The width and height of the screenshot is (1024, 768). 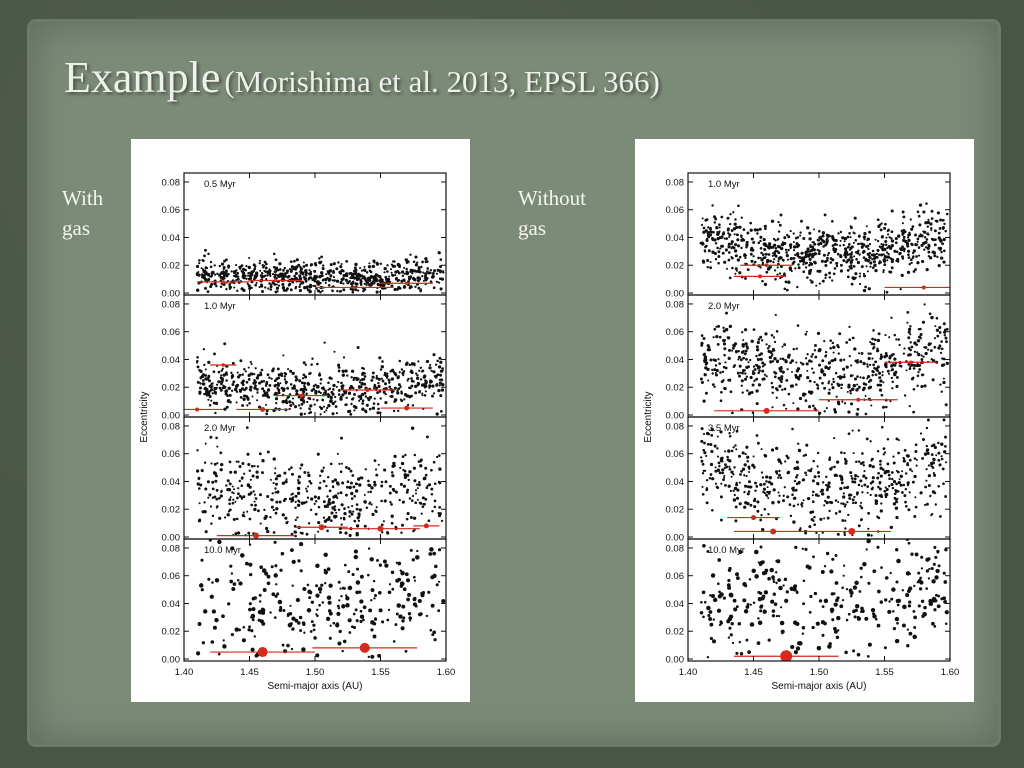 I want to click on y-tick-label: 0.00, so click(x=171, y=294).